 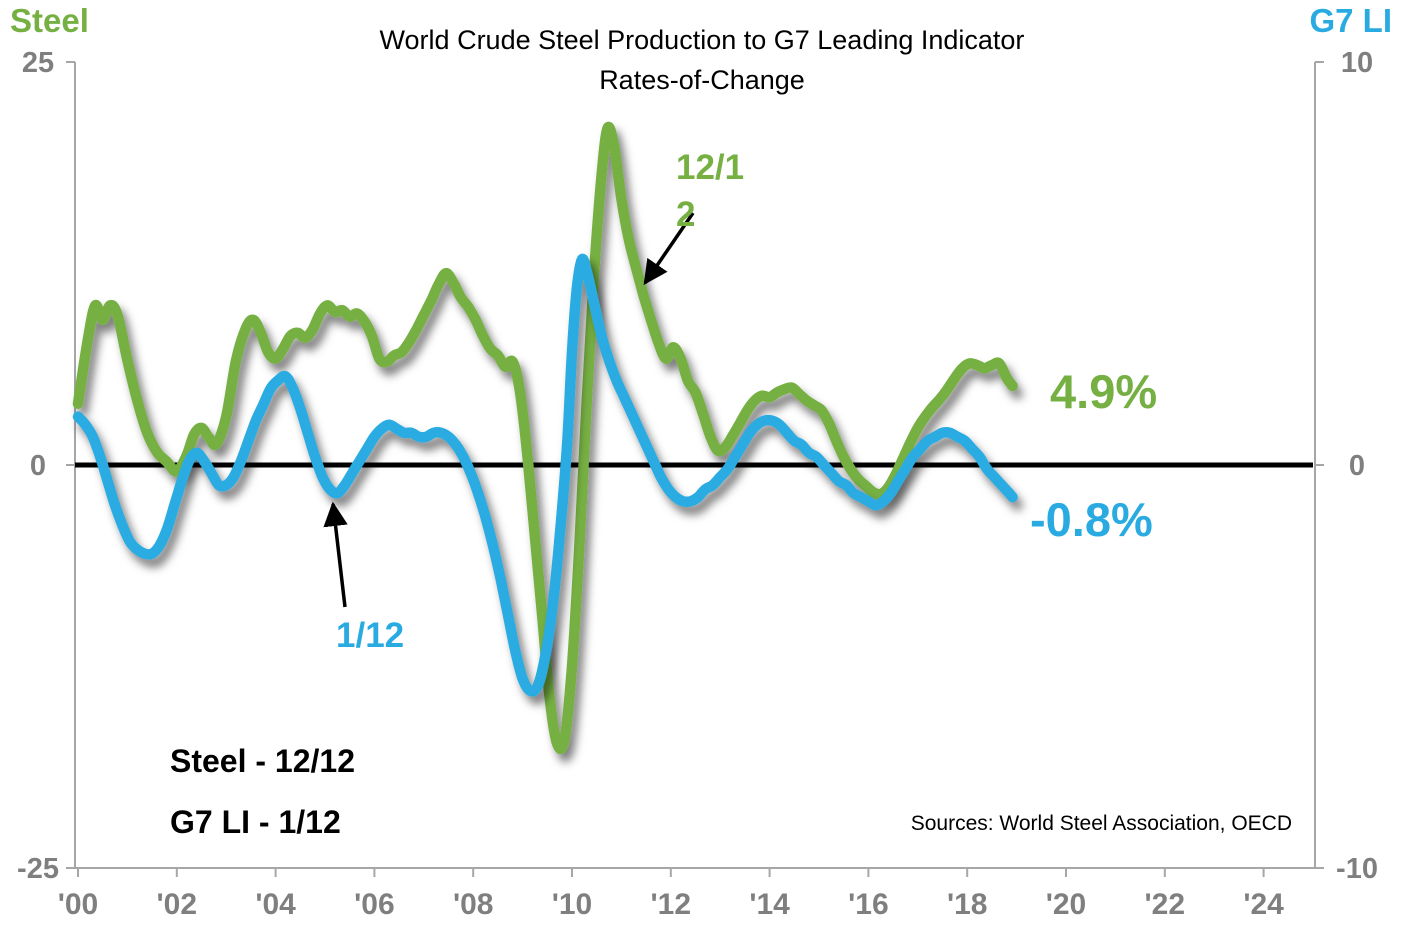 What do you see at coordinates (702, 80) in the screenshot?
I see `chart-title-line2: Rates-of-Change` at bounding box center [702, 80].